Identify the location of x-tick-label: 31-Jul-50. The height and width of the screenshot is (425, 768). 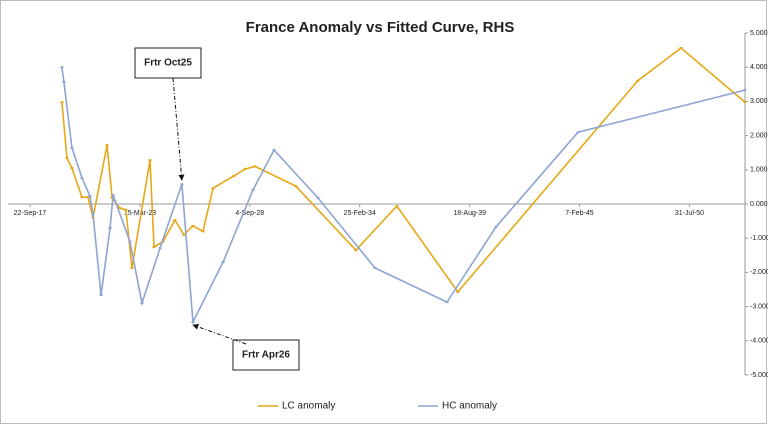
(689, 213).